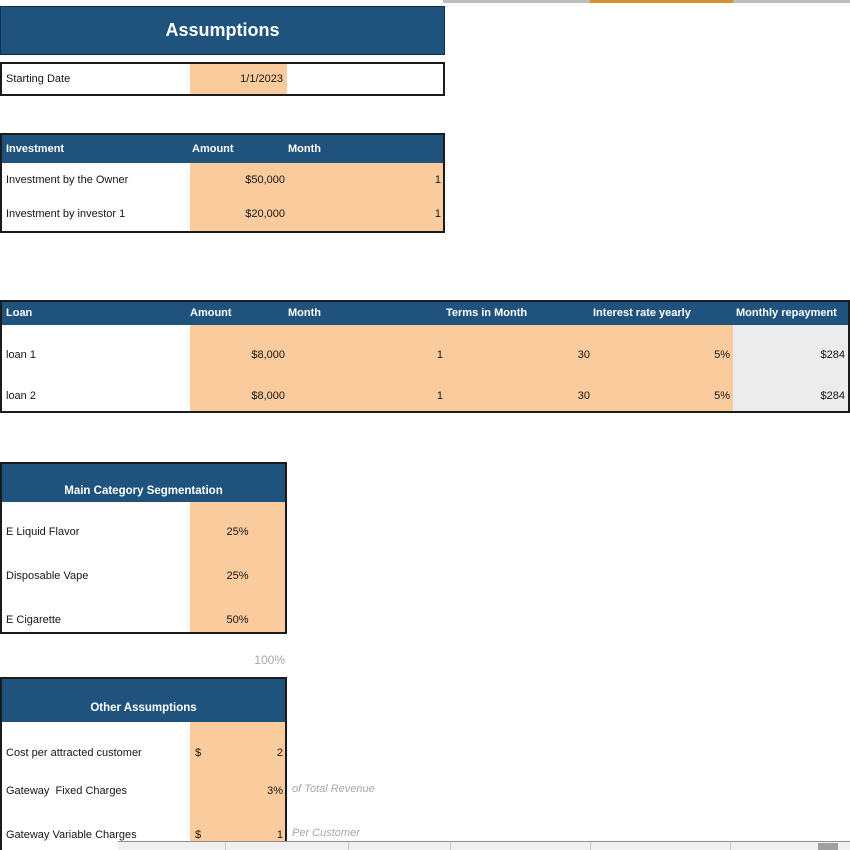  What do you see at coordinates (143, 791) in the screenshot?
I see `table-row: Gateway Fixed Charges 3%` at bounding box center [143, 791].